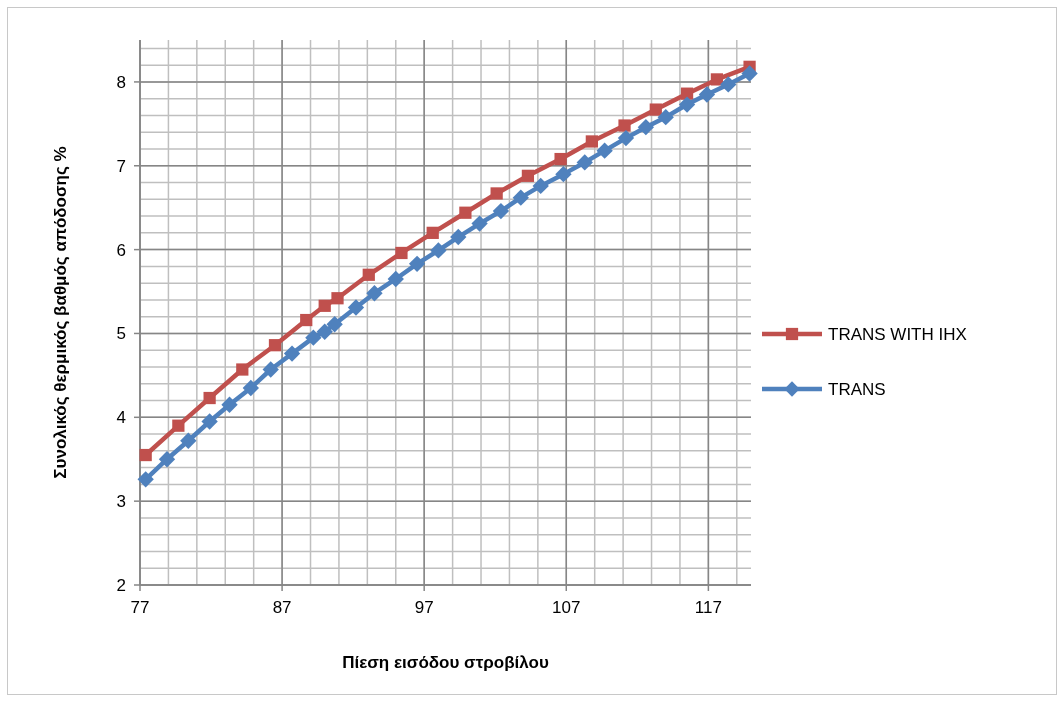 This screenshot has height=702, width=1064. I want to click on y-tick-label: 5, so click(121, 334).